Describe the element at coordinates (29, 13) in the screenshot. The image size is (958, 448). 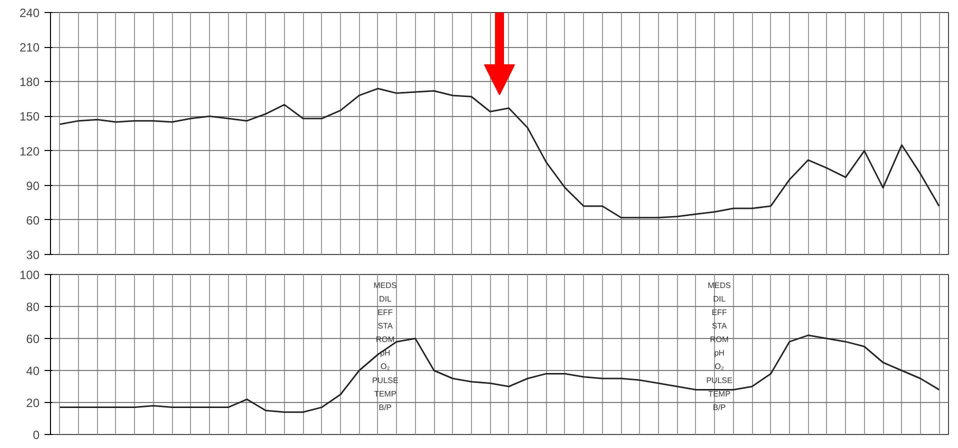
I see `y-tick-label: 240` at that location.